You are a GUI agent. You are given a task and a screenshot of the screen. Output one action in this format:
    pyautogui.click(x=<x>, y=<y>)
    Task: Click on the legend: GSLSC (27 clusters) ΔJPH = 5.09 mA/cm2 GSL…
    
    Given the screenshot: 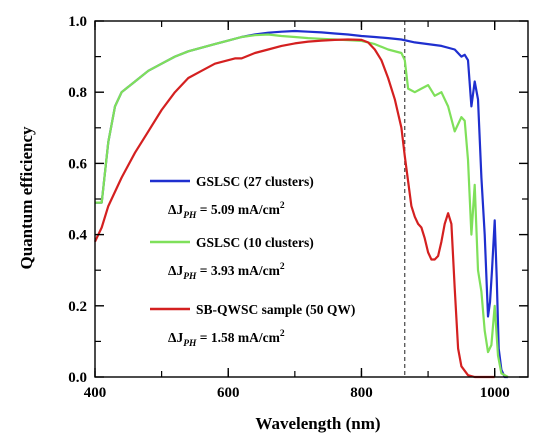 What is the action you would take?
    pyautogui.click(x=252, y=261)
    